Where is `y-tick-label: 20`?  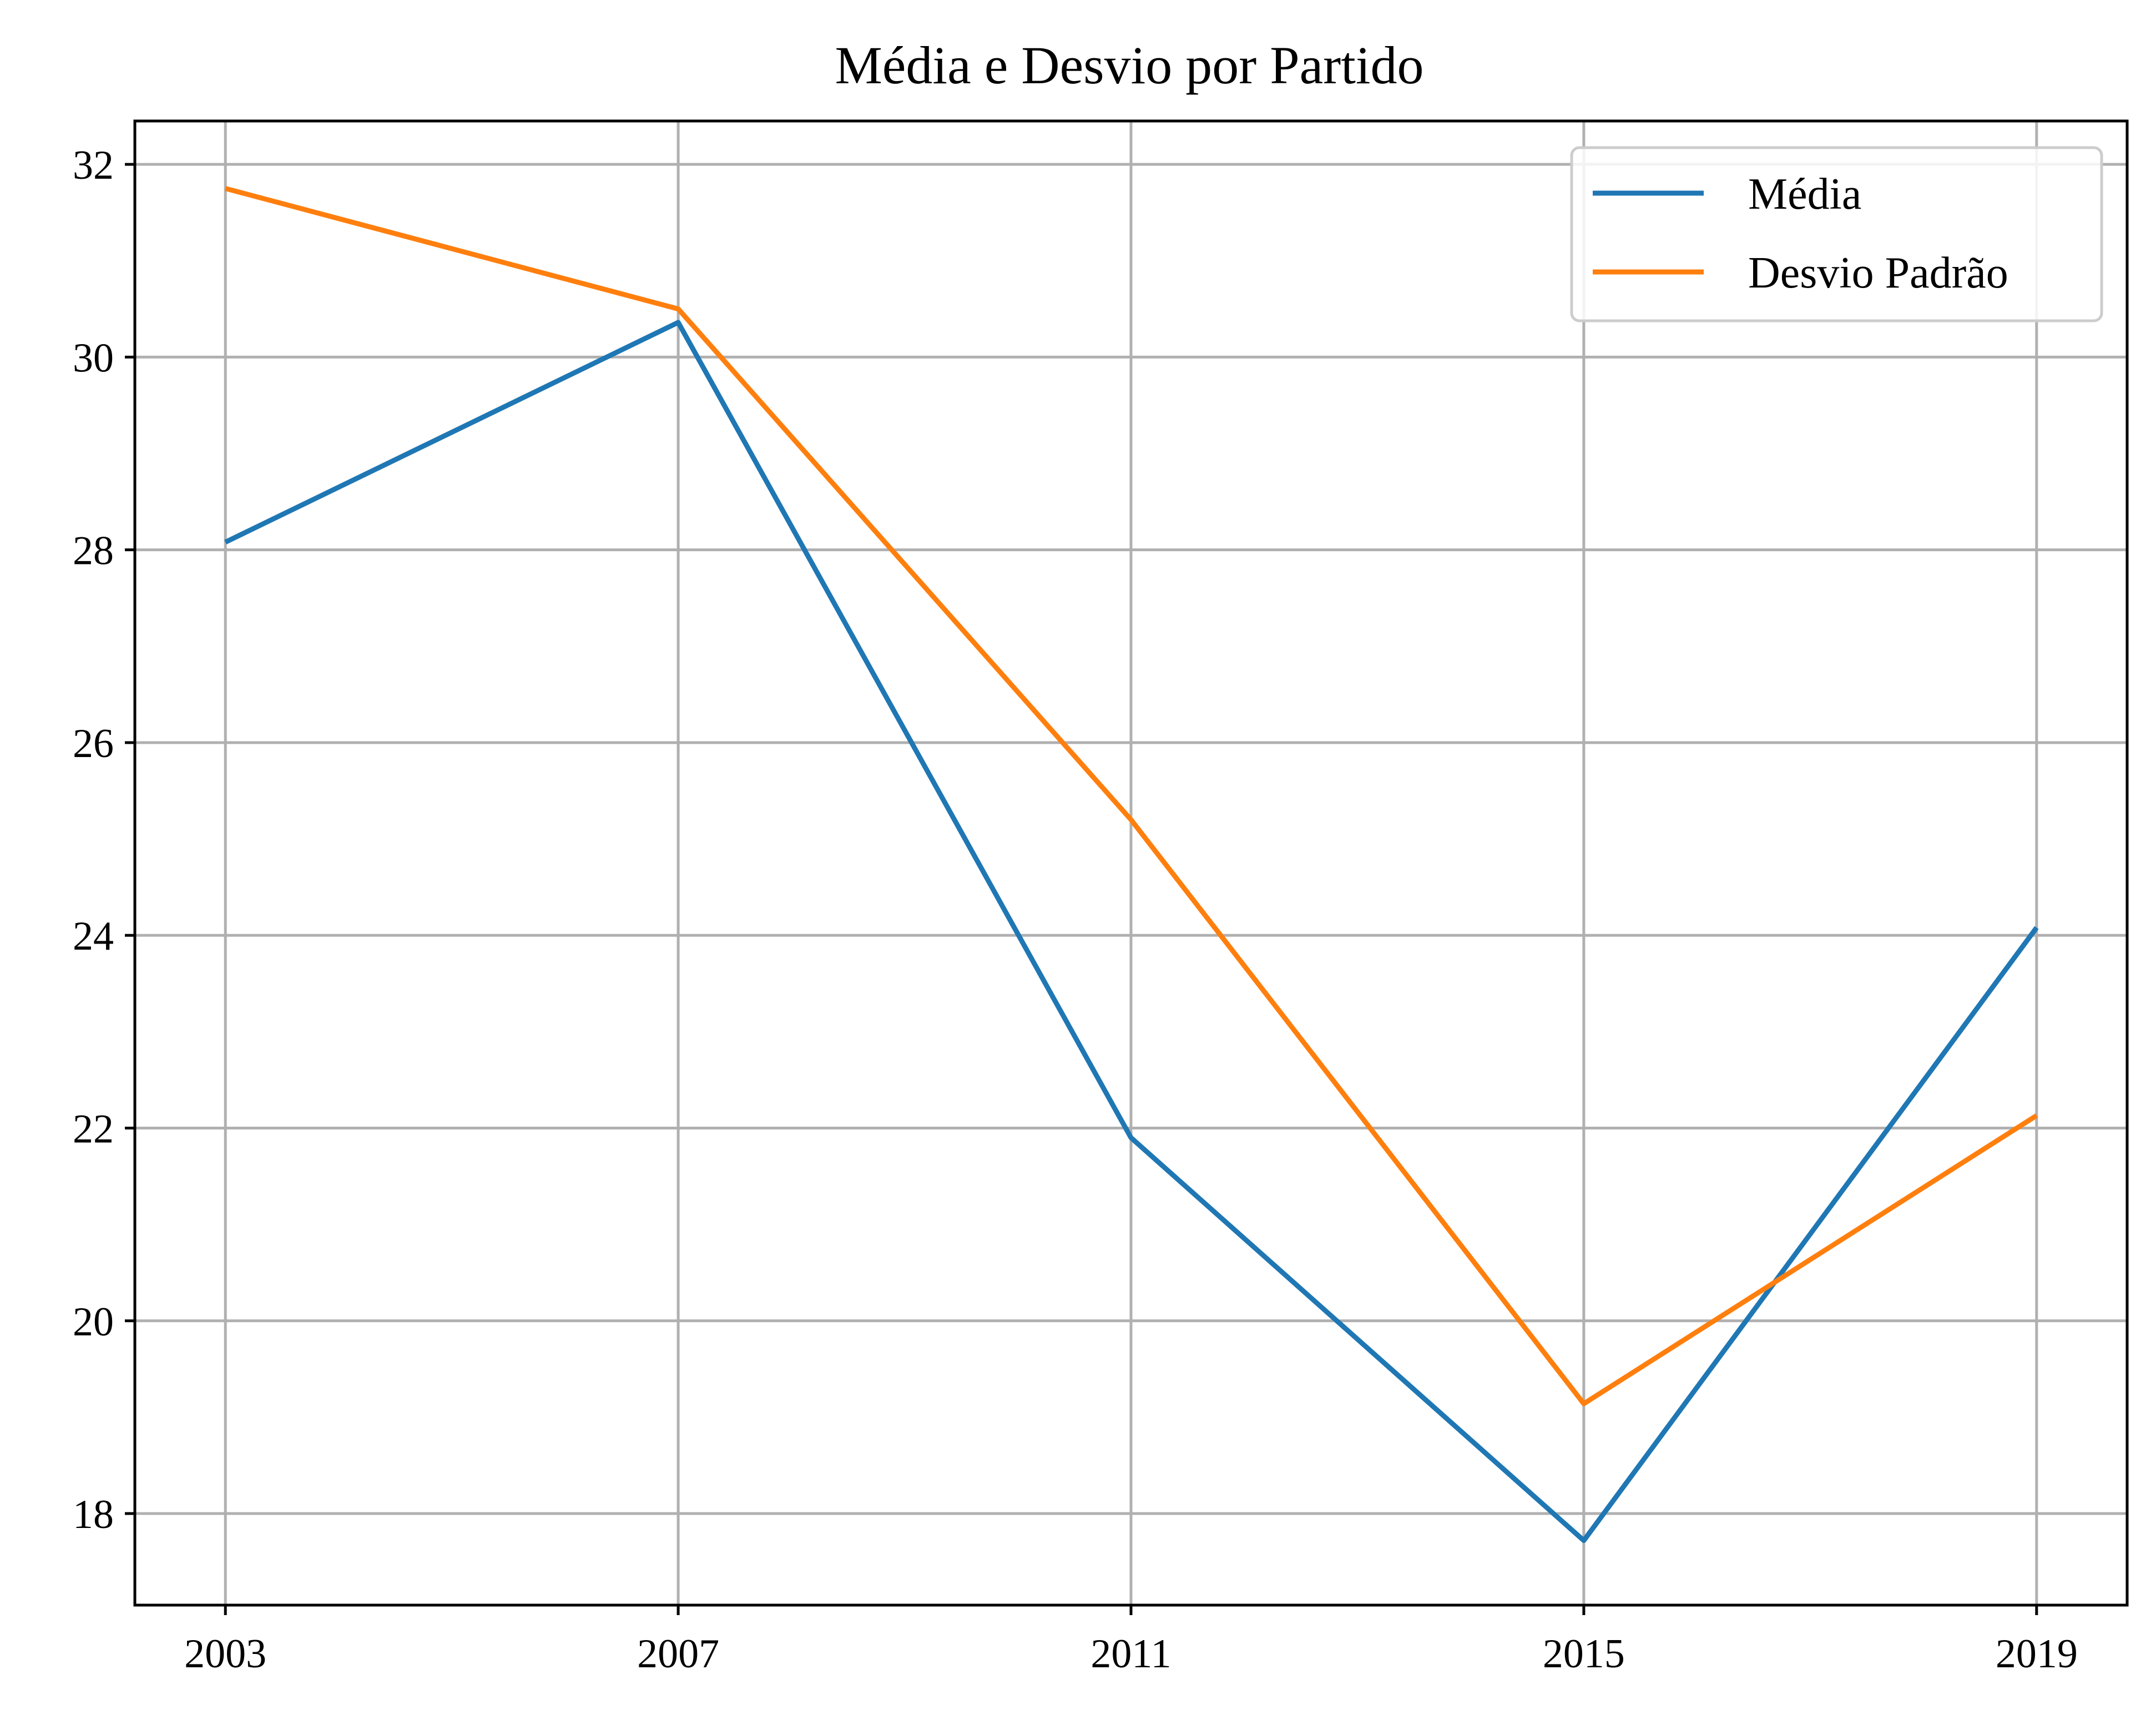
y-tick-label: 20 is located at coordinates (93, 1322).